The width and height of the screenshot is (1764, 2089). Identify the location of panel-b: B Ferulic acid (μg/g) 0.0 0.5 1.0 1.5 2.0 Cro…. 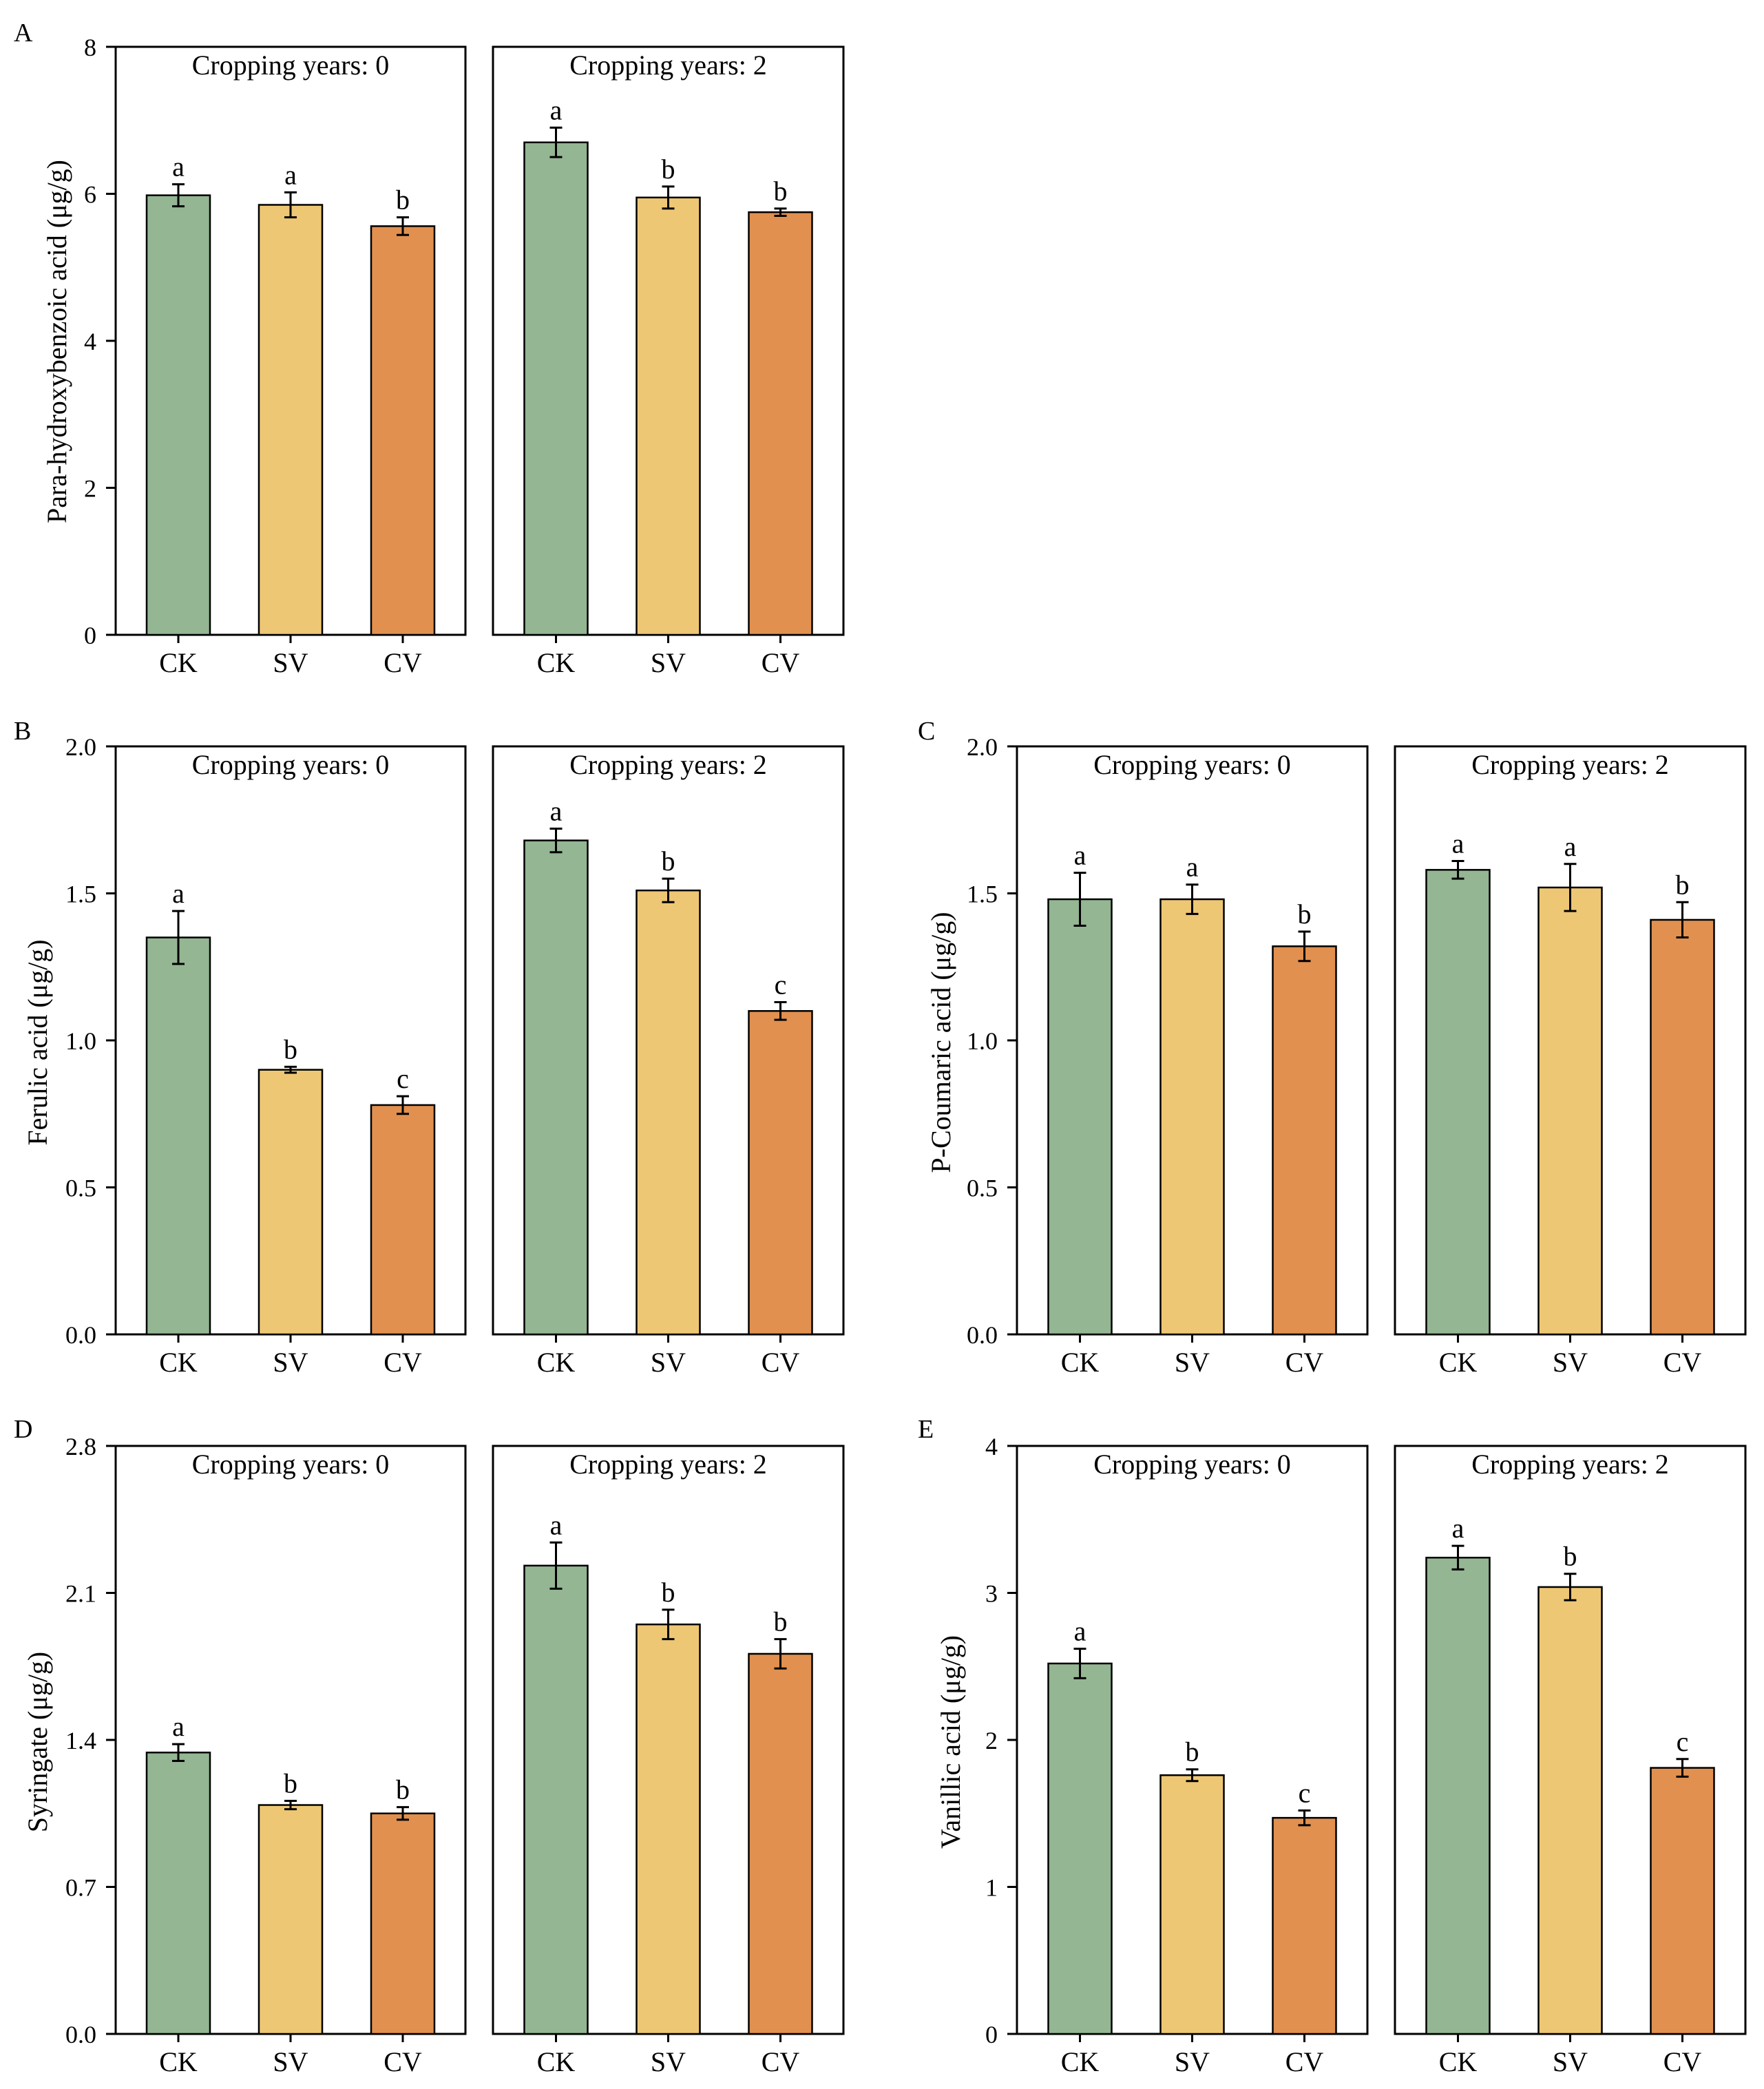
(429, 1048).